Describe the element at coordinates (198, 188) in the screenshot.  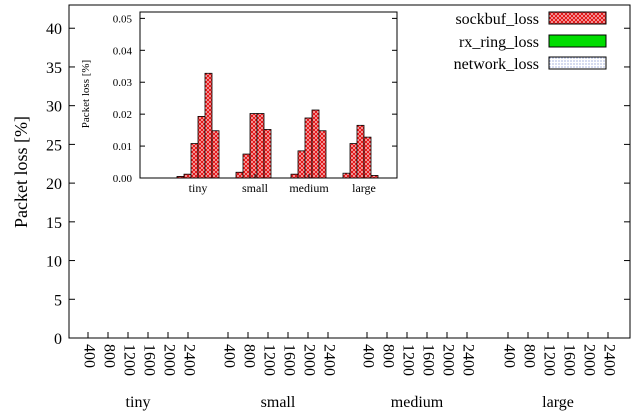
I see `inset-group-label: tiny` at that location.